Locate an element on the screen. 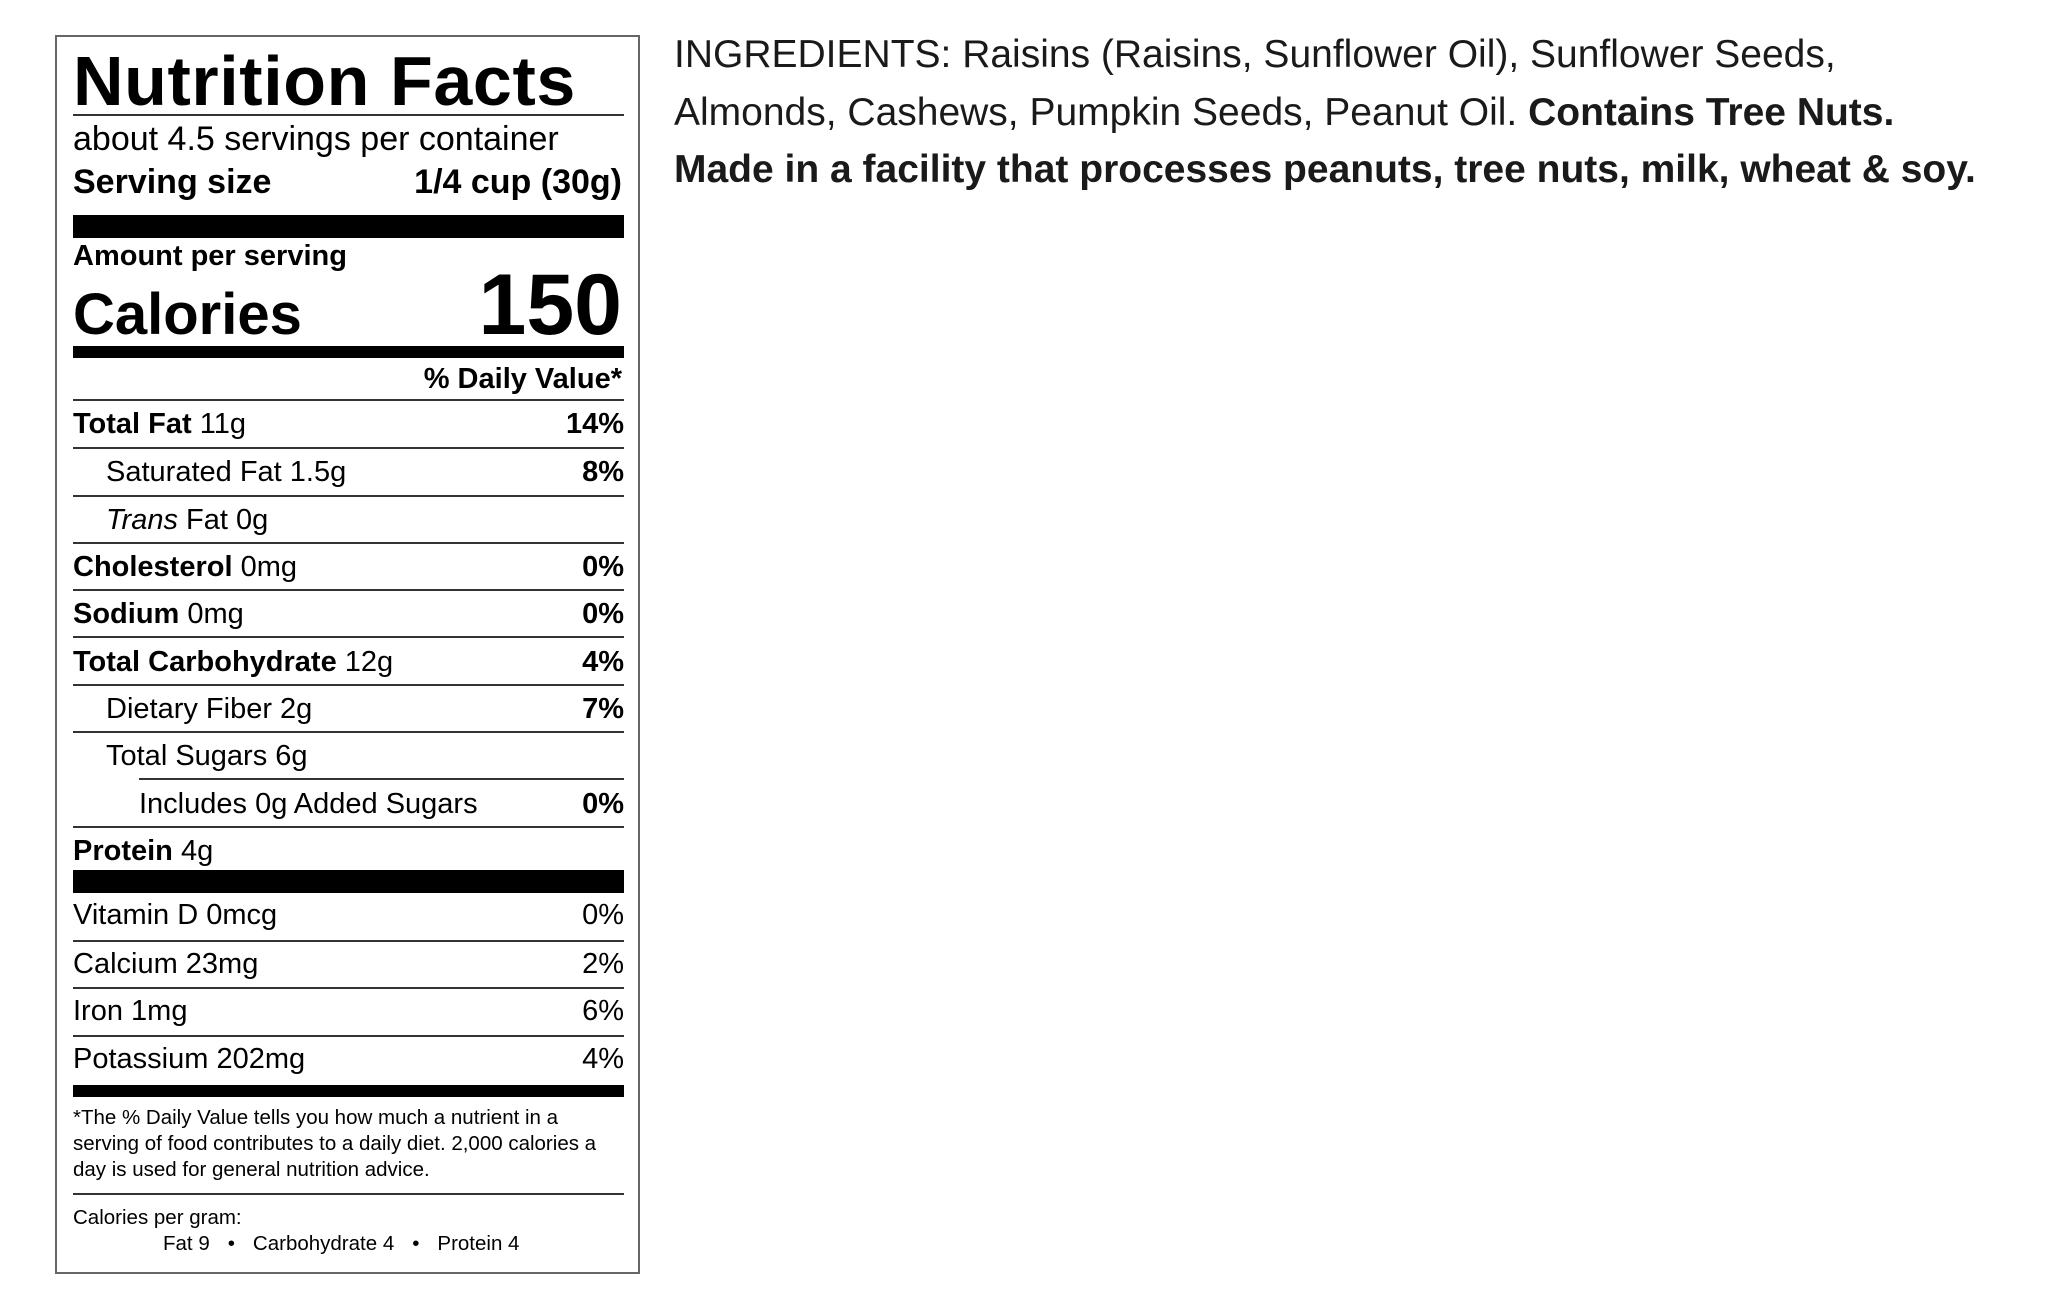 This screenshot has height=1293, width=2048. nutrient-row: Includes 0g Added Sugars 0% is located at coordinates (381, 801).